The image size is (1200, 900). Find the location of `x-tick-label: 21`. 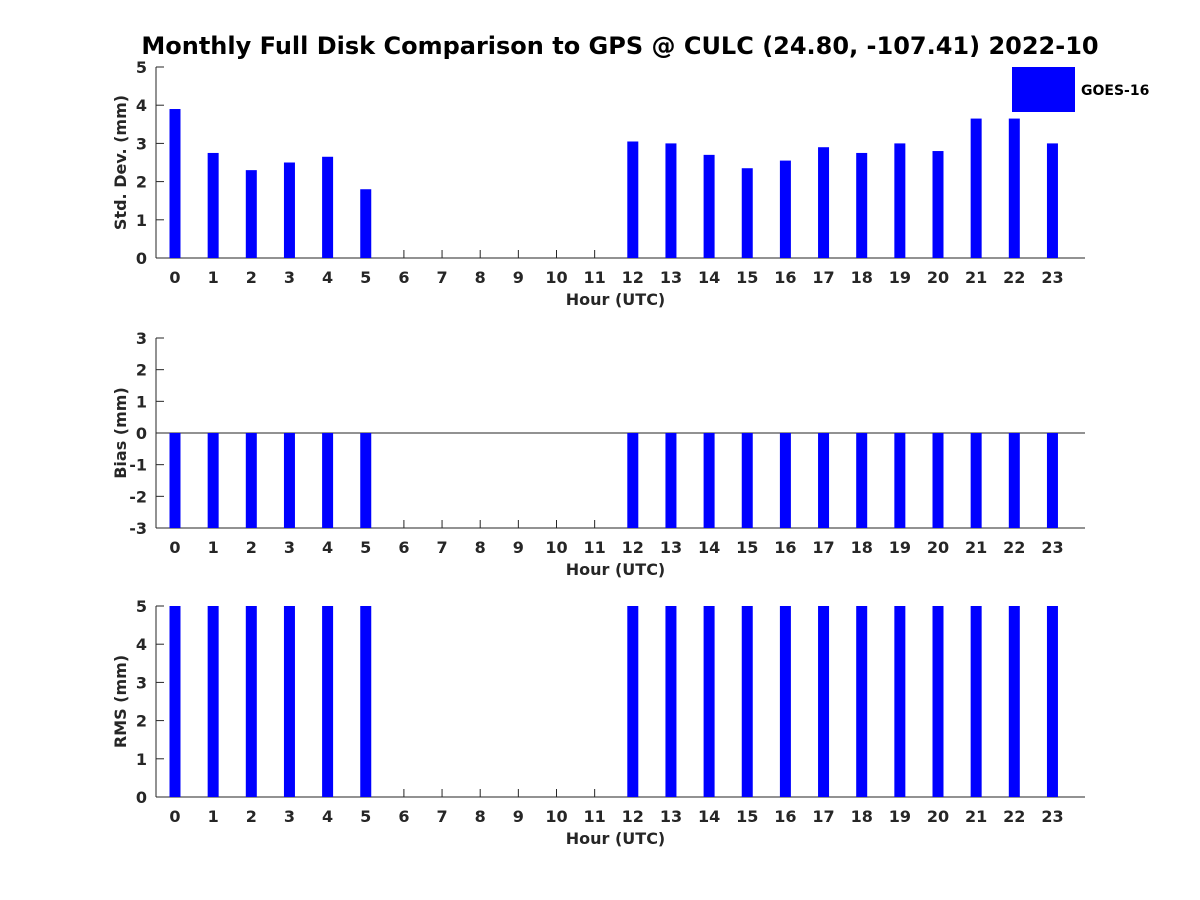

x-tick-label: 21 is located at coordinates (976, 816).